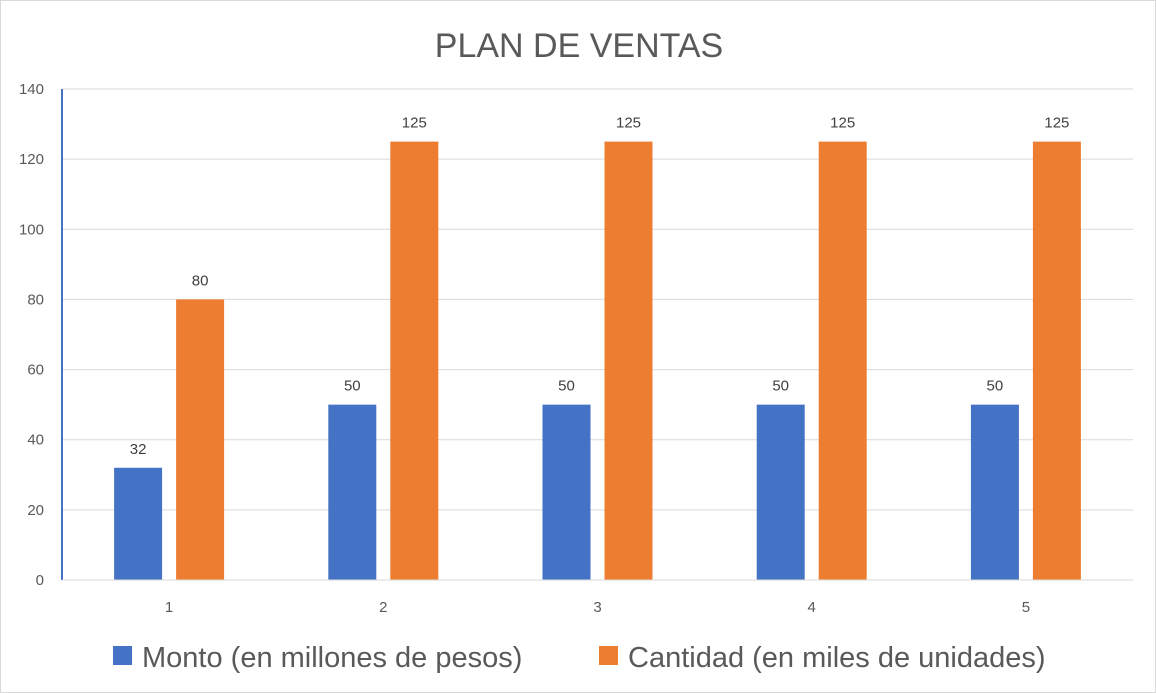 The width and height of the screenshot is (1156, 693). Describe the element at coordinates (837, 658) in the screenshot. I see `legend-label: Cantidad (en miles de unidades)` at that location.